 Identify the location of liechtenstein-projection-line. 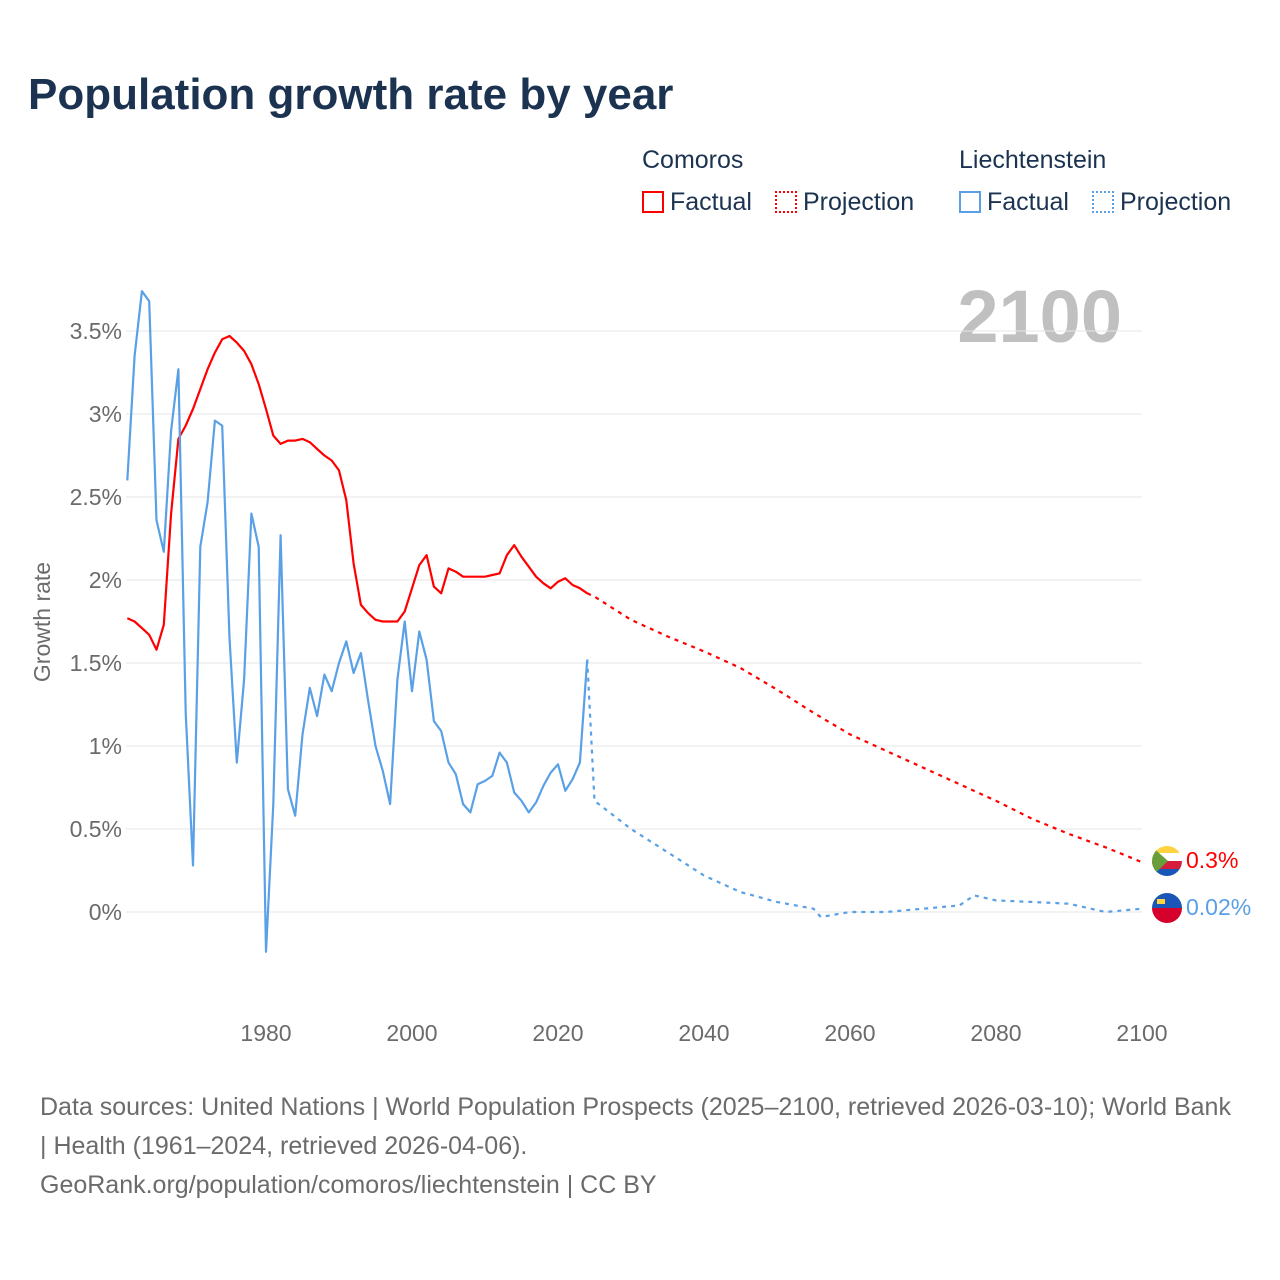
(864, 789).